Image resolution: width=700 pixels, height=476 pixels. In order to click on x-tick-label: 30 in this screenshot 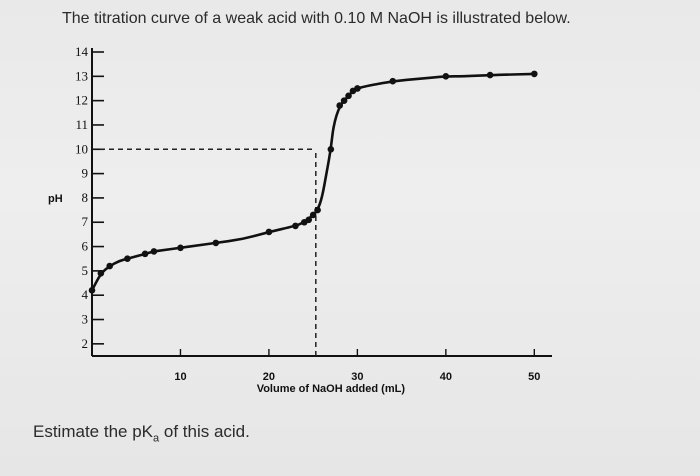, I will do `click(357, 377)`.